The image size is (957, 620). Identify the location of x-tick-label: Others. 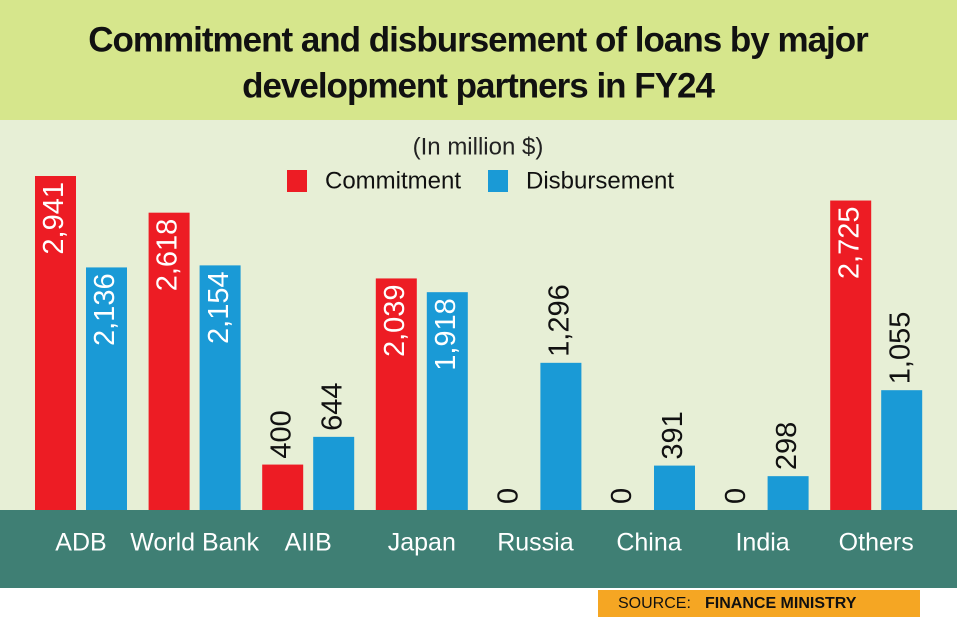
(876, 543).